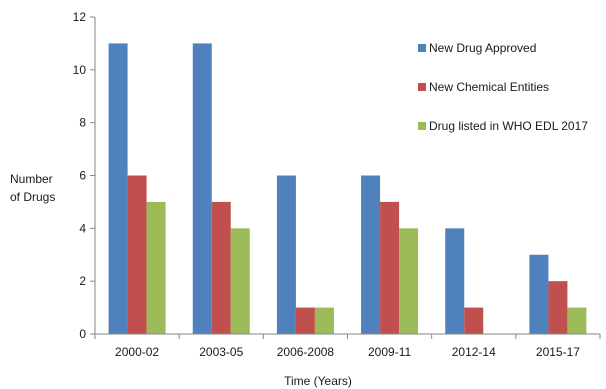 The height and width of the screenshot is (389, 606). What do you see at coordinates (508, 126) in the screenshot?
I see `legend-label: Drug listed in WHO EDL 2017` at bounding box center [508, 126].